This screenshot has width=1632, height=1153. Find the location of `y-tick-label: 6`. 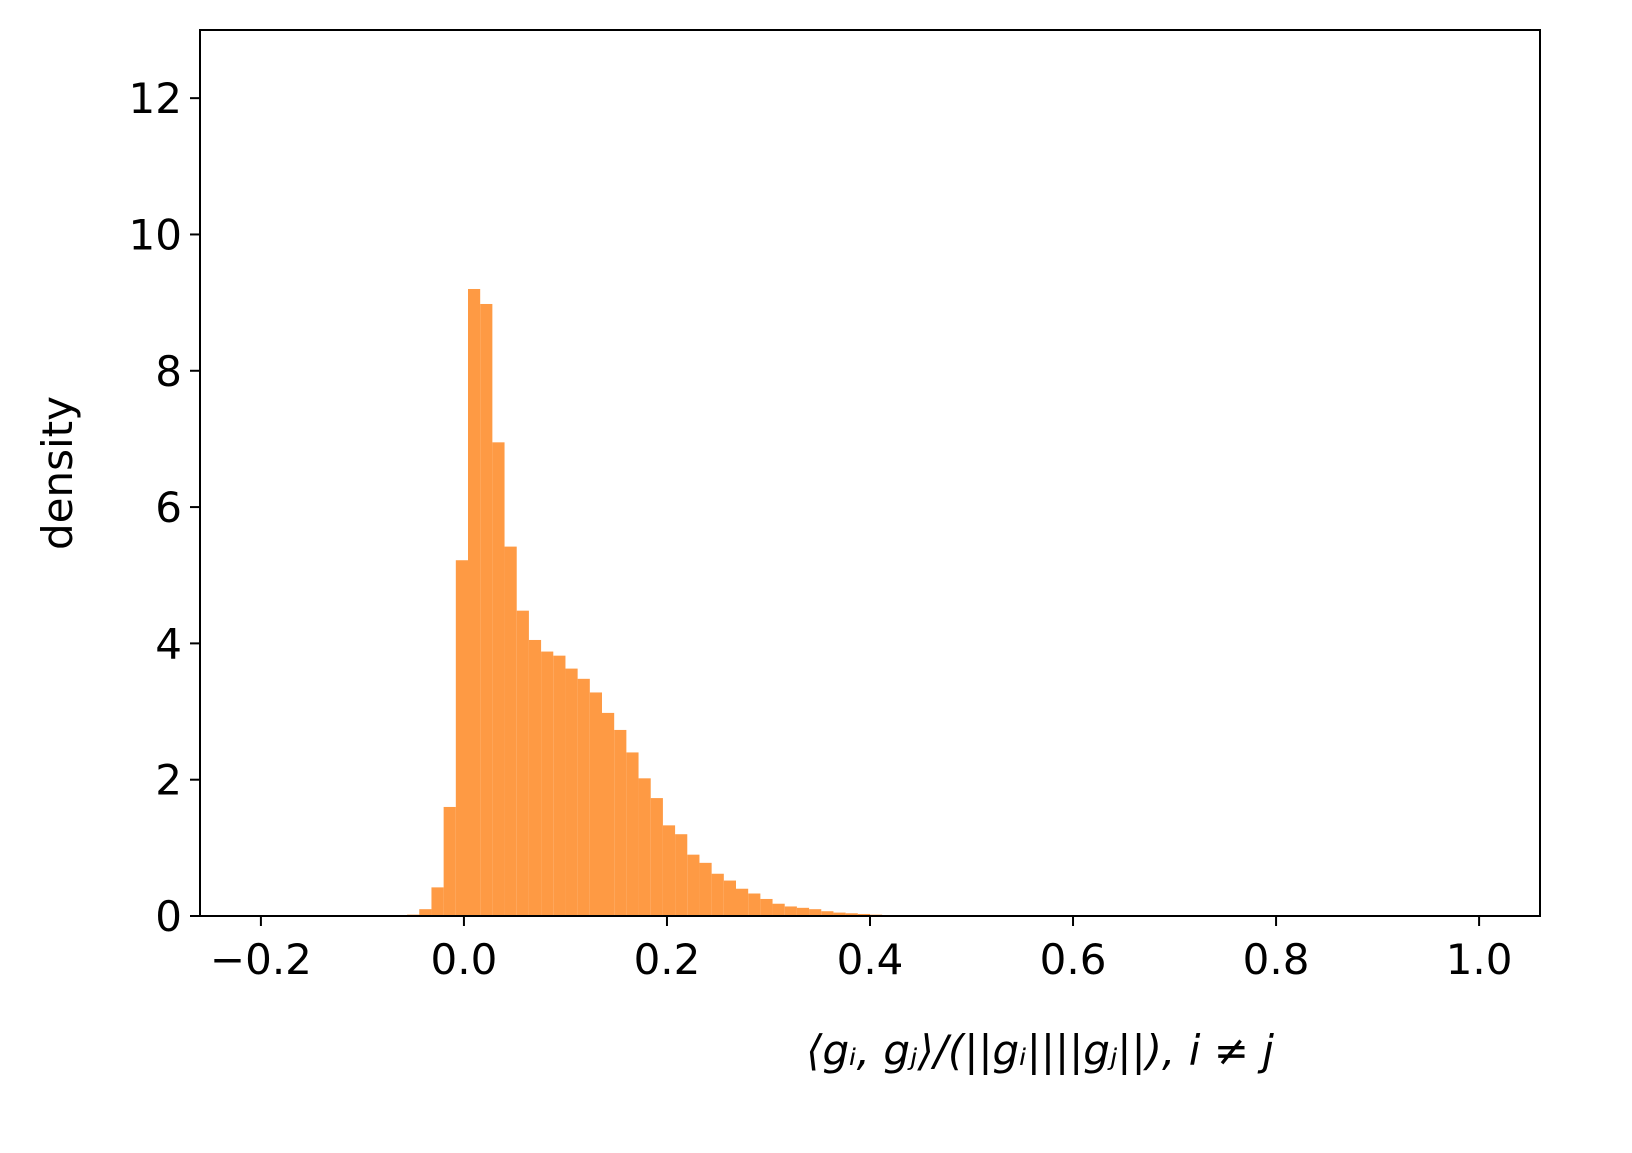

y-tick-label: 6 is located at coordinates (168, 507).